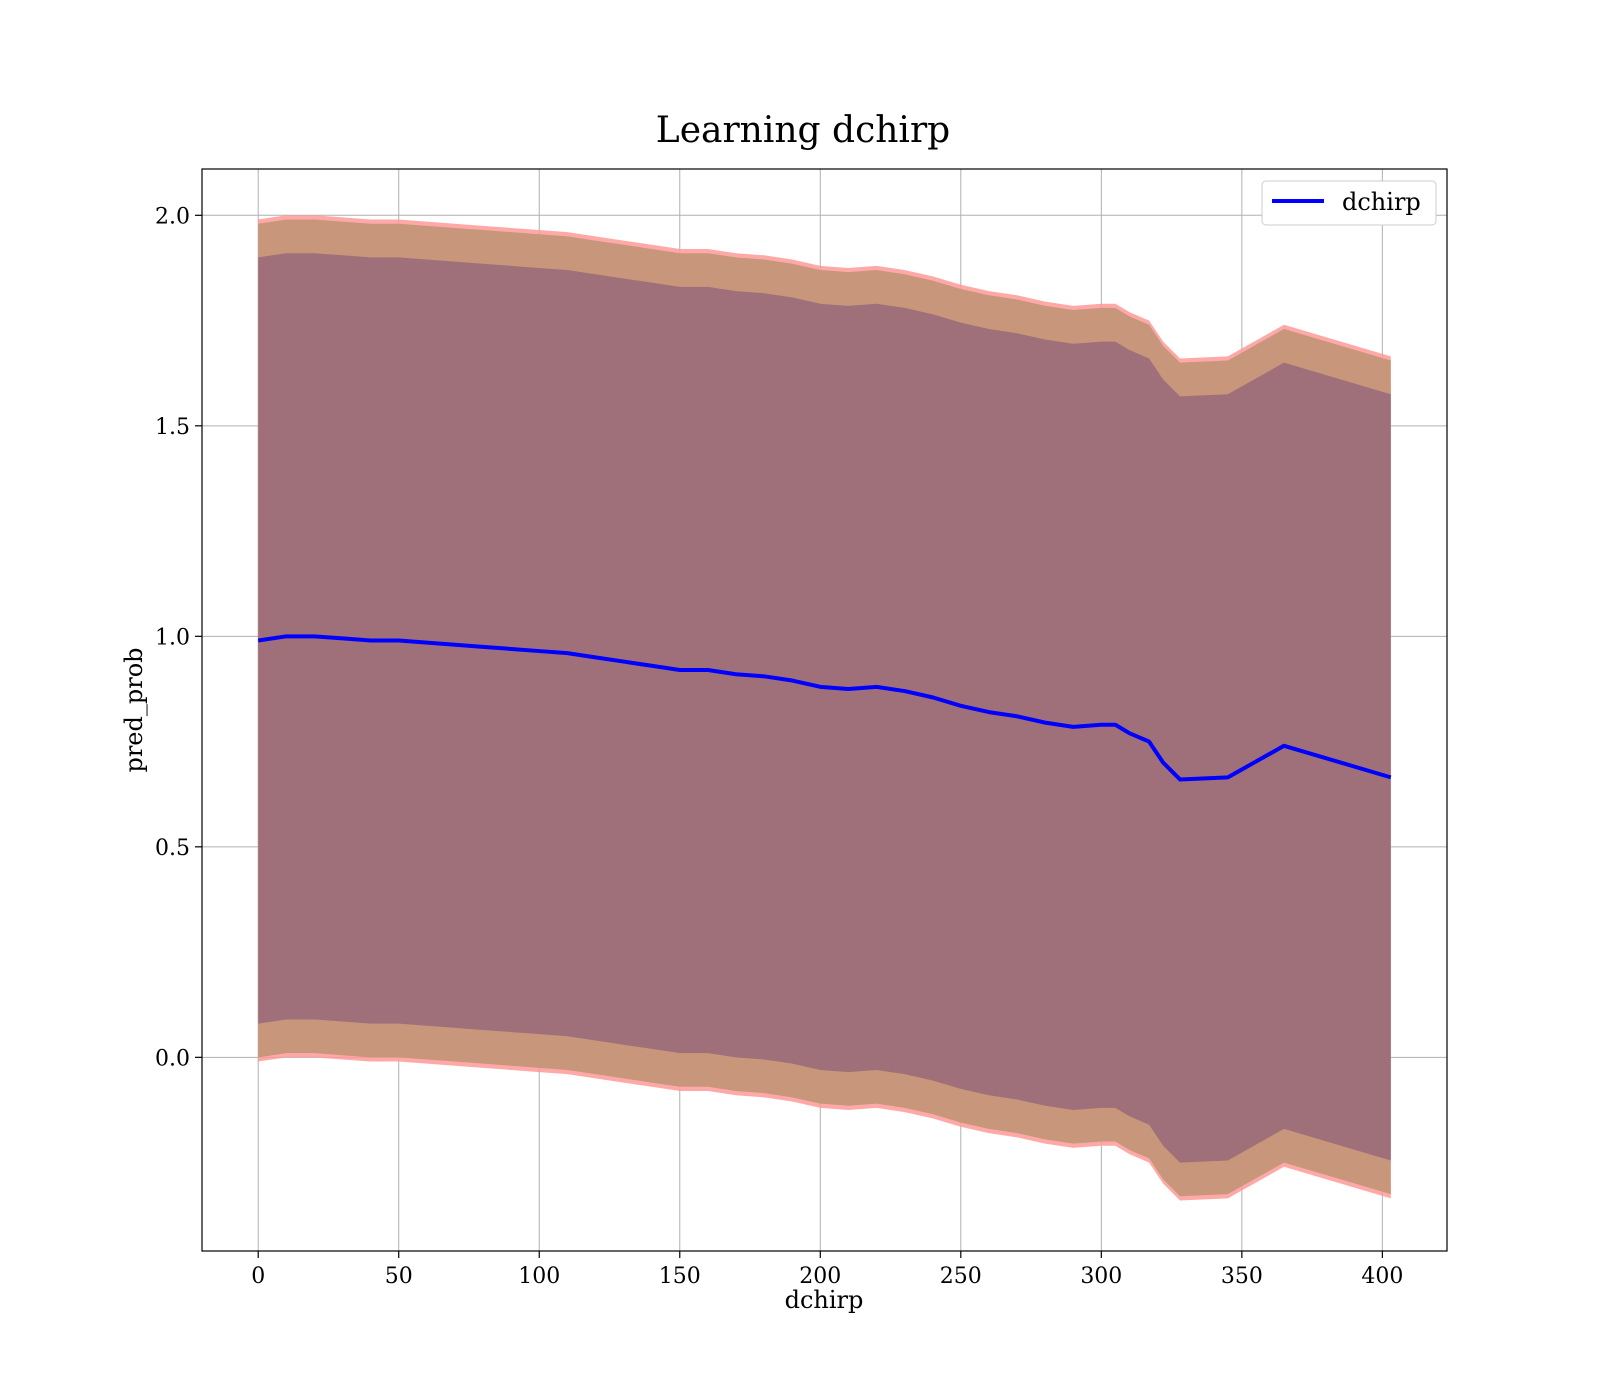 The height and width of the screenshot is (1400, 1600). Describe the element at coordinates (824, 1300) in the screenshot. I see `x-axis-label: dchirp` at that location.